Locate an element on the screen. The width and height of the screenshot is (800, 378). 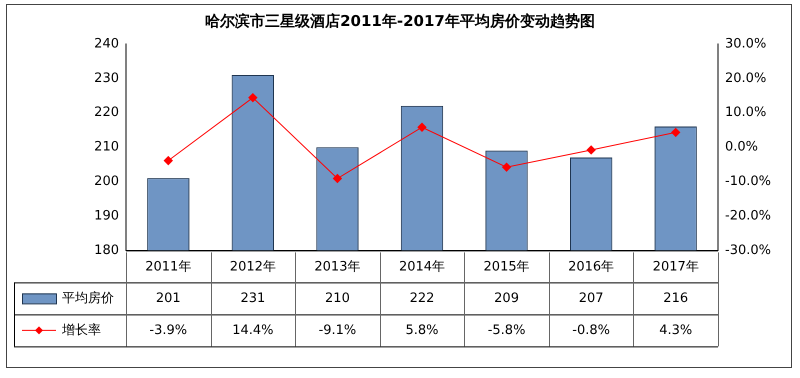
legend-label: 增长率 is located at coordinates (81, 330).